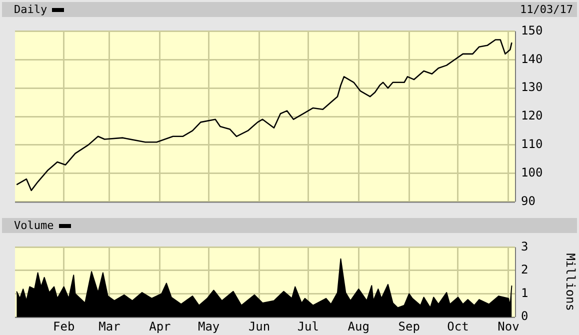  Describe the element at coordinates (509, 326) in the screenshot. I see `x-tick-label: Nov` at that location.